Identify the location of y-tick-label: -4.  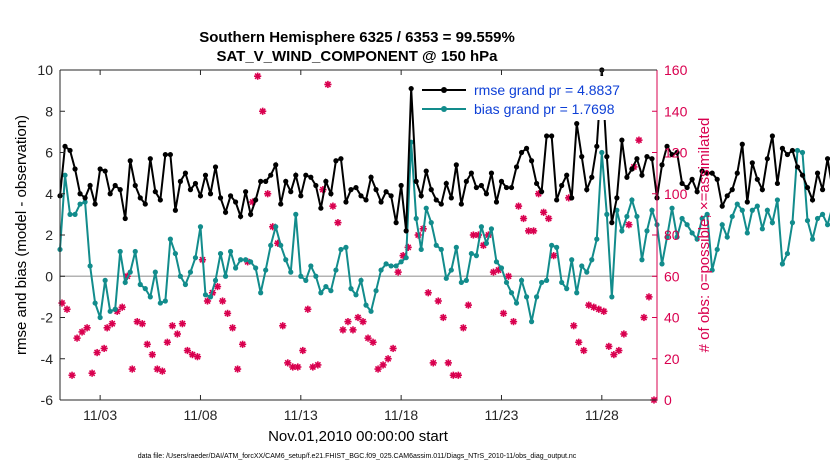
(47, 359).